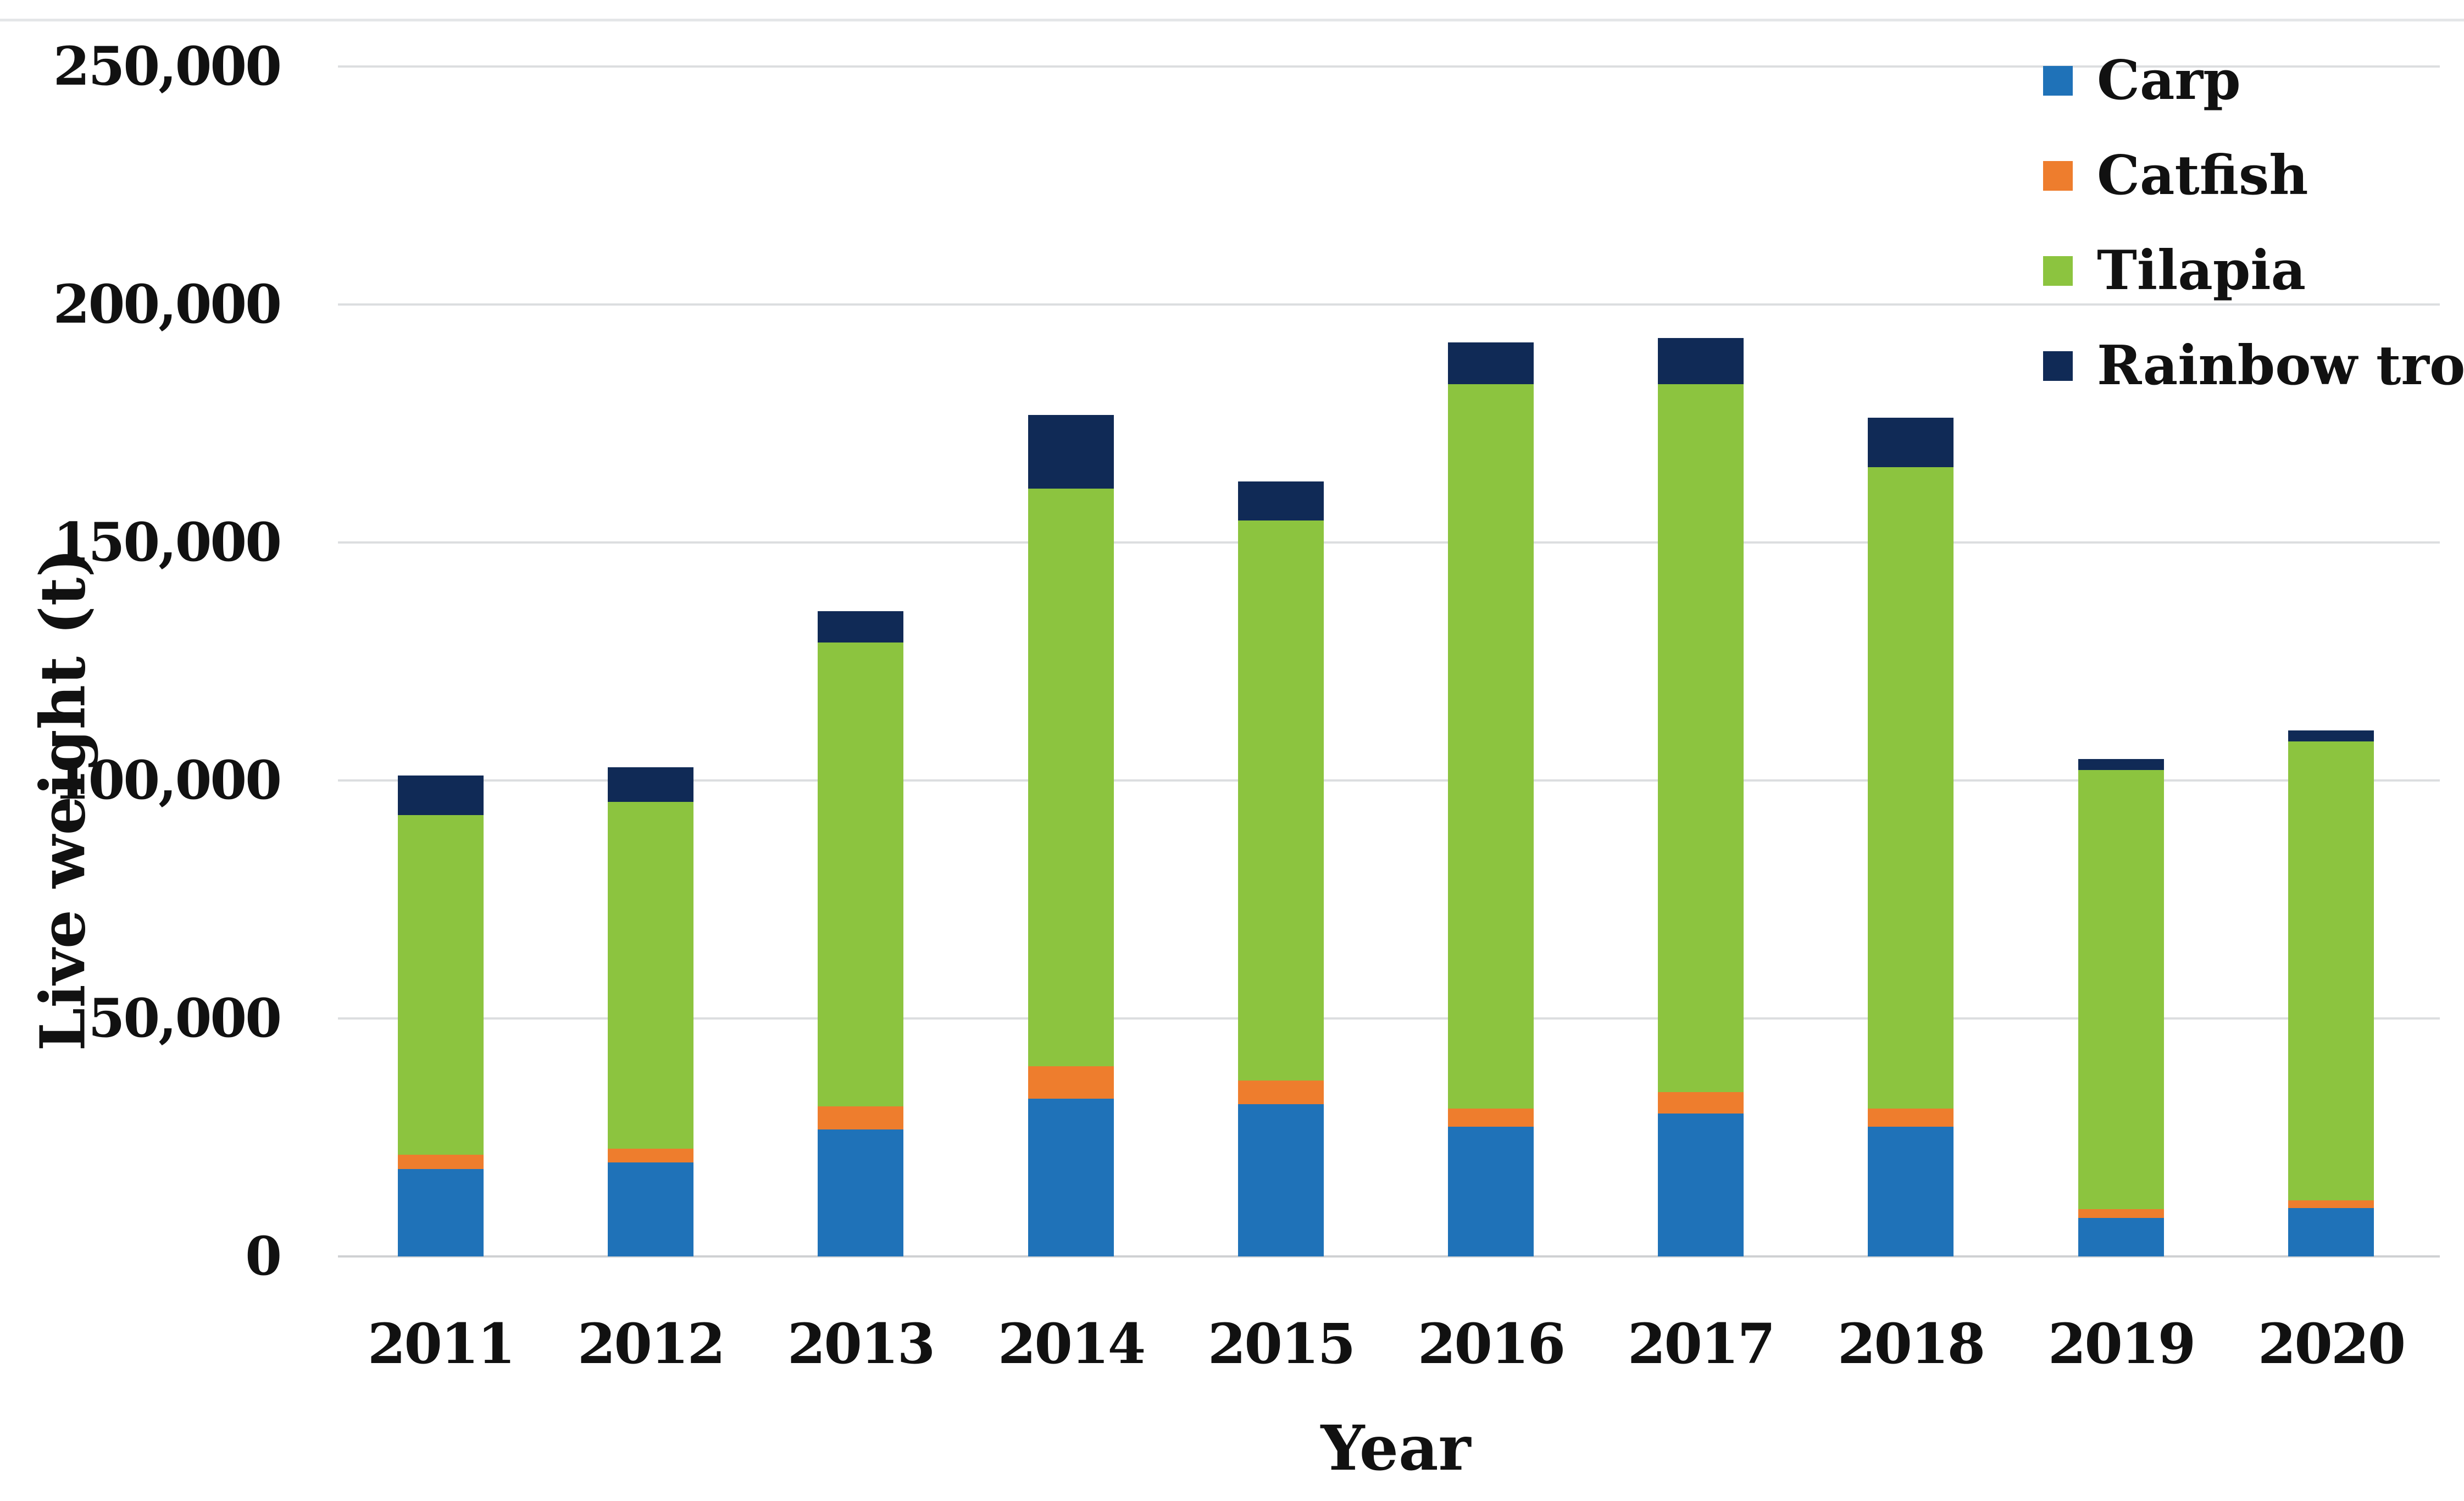  What do you see at coordinates (2121, 1213) in the screenshot?
I see `bar-segment-2019-catfish` at bounding box center [2121, 1213].